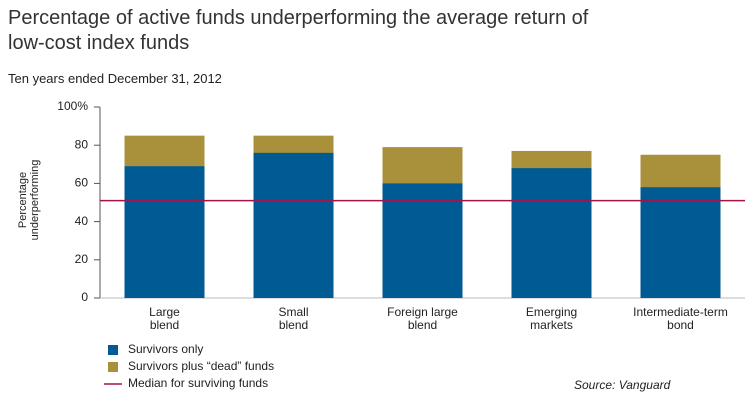 Image resolution: width=756 pixels, height=403 pixels. I want to click on y-tick-label: 100%, so click(72, 106).